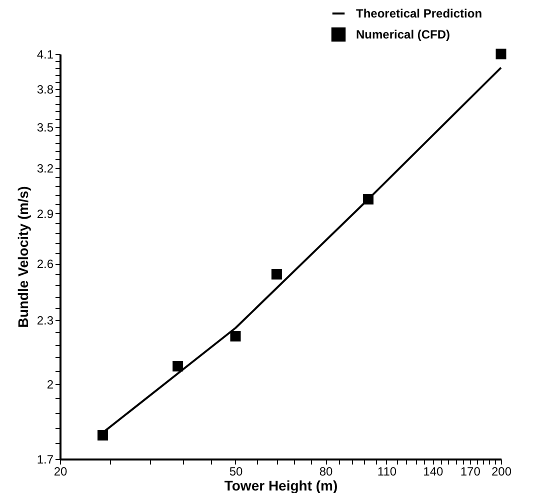  Describe the element at coordinates (45, 264) in the screenshot. I see `y-tick-label: 2.6` at that location.